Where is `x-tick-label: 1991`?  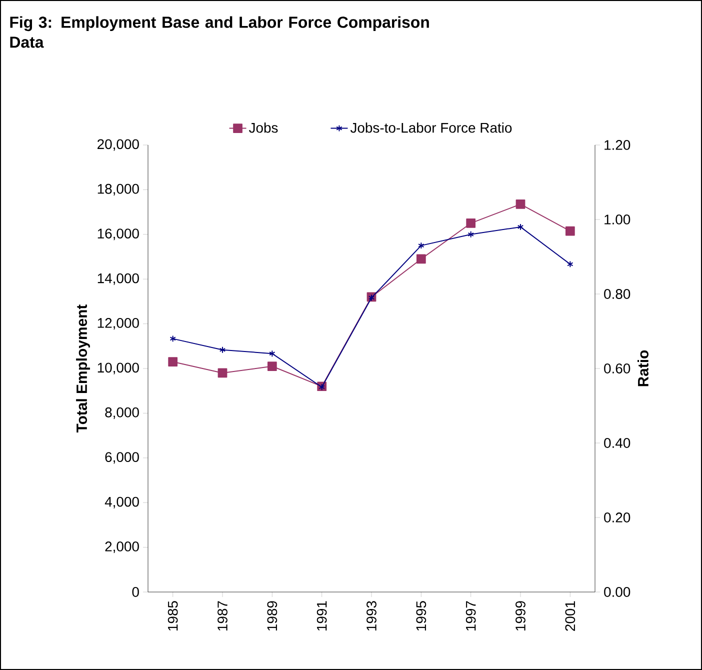 x-tick-label: 1991 is located at coordinates (321, 615).